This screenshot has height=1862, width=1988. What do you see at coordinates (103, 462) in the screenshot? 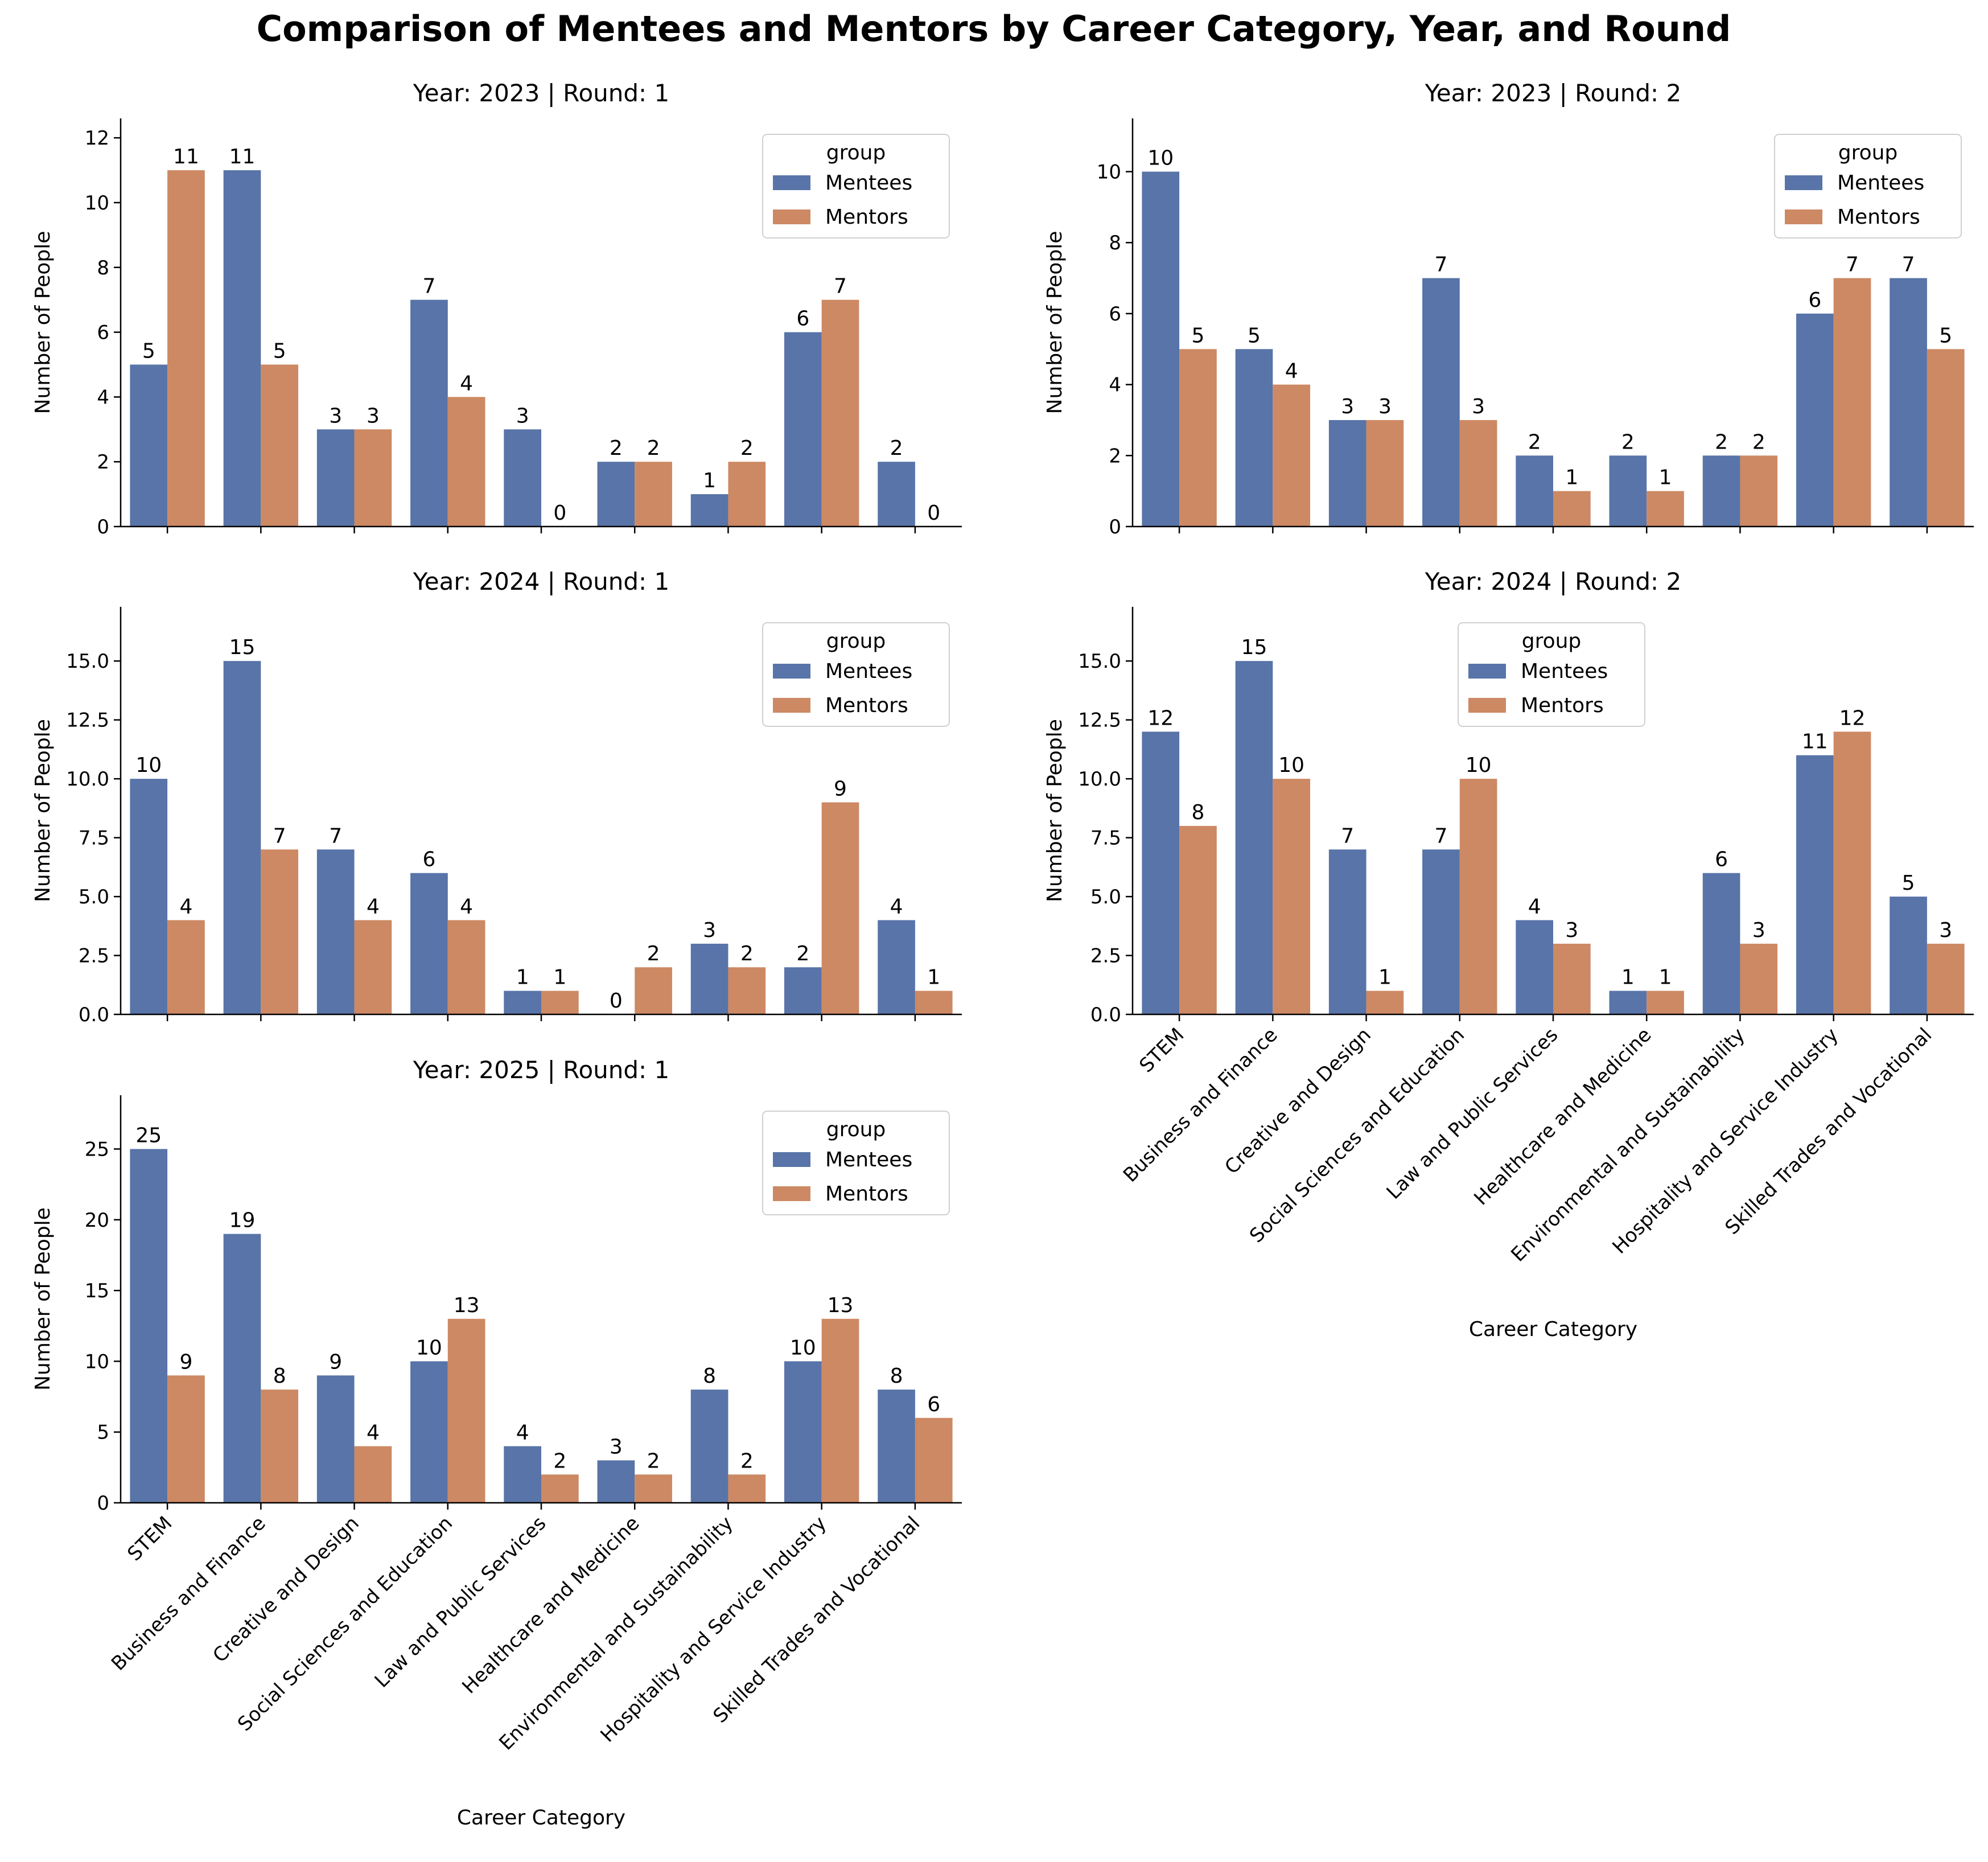
I see `y-tick-label: 2` at bounding box center [103, 462].